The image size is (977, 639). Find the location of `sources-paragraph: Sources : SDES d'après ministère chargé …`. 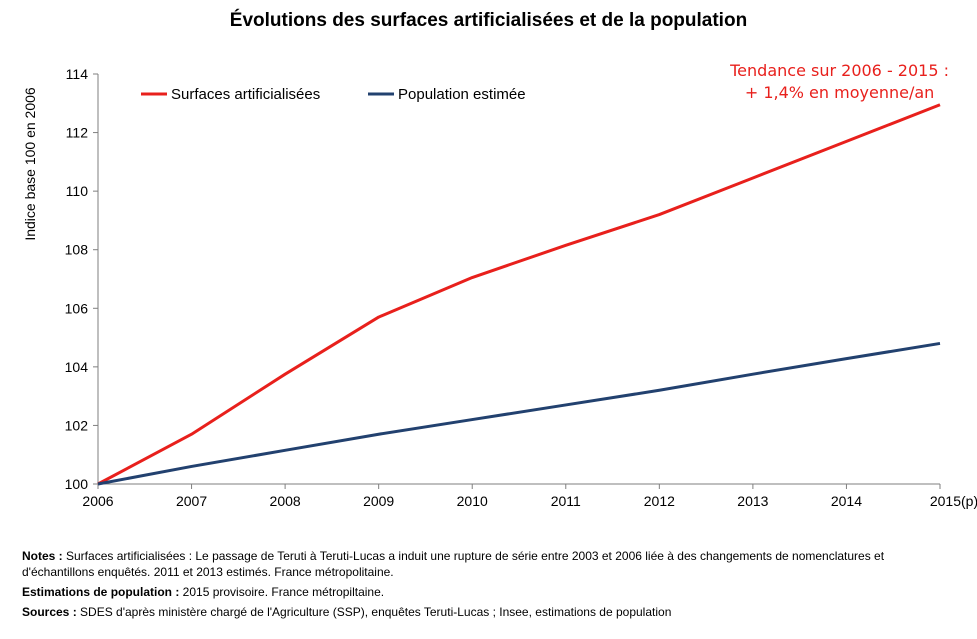

sources-paragraph: Sources : SDES d'après ministère chargé … is located at coordinates (472, 612).